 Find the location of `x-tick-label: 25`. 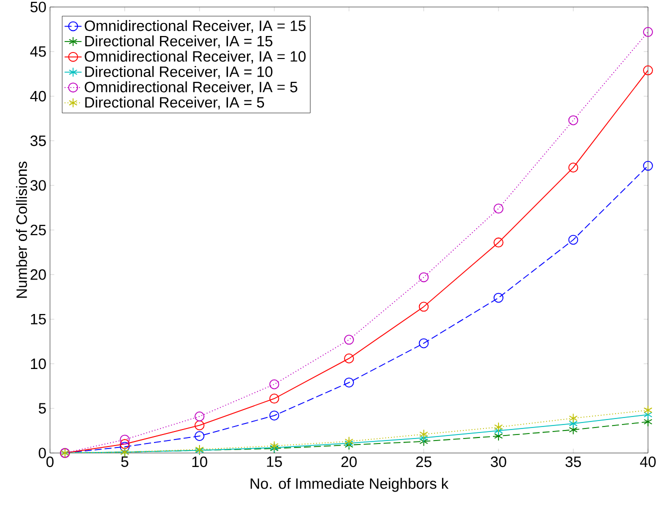

x-tick-label: 25 is located at coordinates (424, 462).